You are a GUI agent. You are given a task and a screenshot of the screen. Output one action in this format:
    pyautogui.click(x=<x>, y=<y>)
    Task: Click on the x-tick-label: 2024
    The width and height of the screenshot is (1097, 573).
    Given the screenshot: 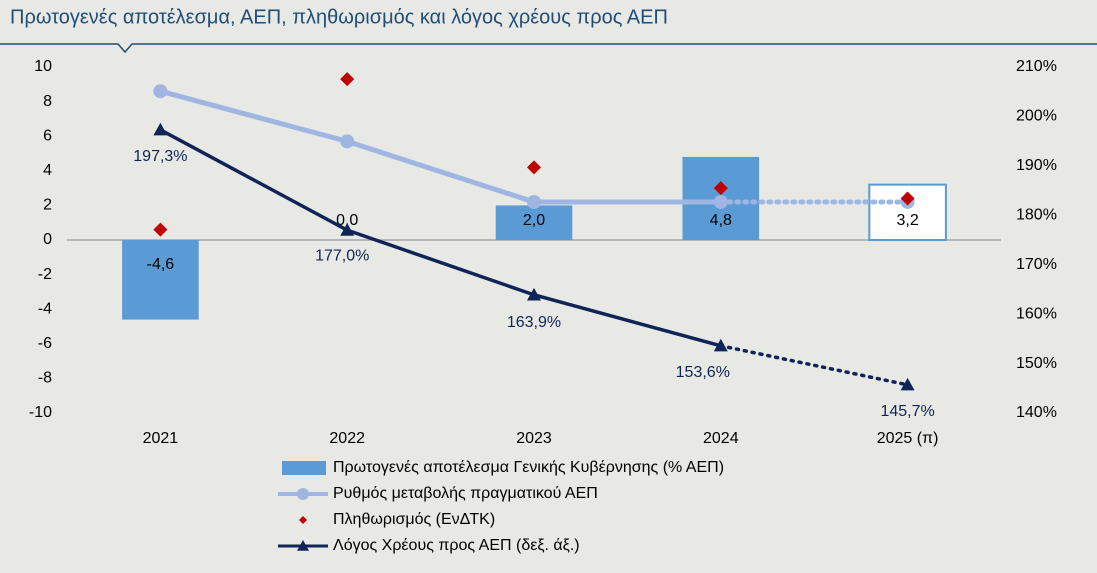 What is the action you would take?
    pyautogui.click(x=721, y=438)
    